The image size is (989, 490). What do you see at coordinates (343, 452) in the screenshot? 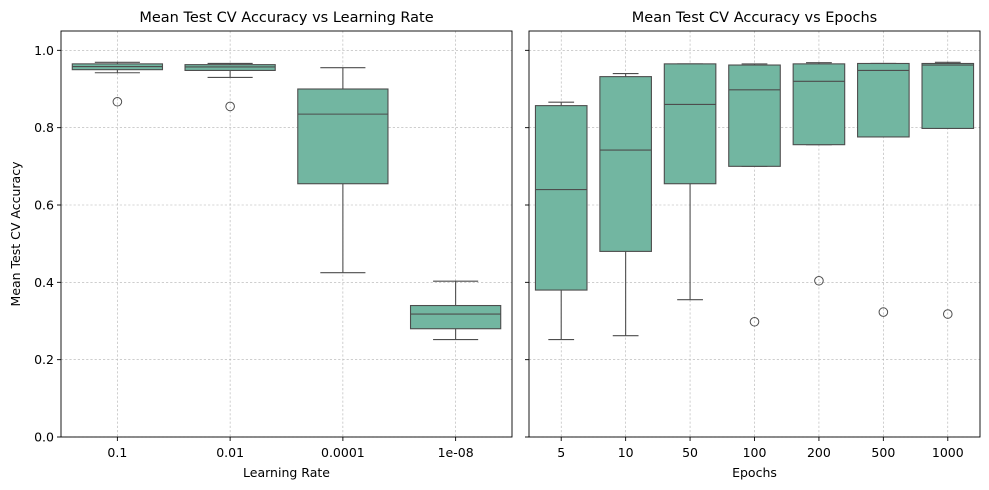
I see `x-tick-label: 0.0001` at bounding box center [343, 452].